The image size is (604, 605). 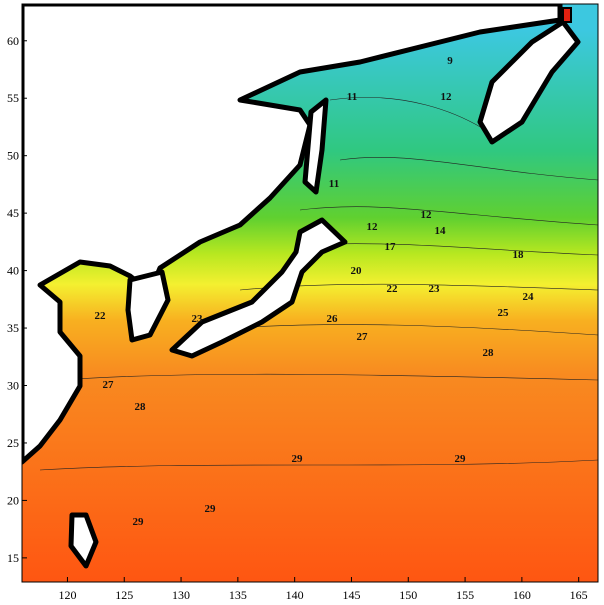 I want to click on contour-label: 26, so click(x=333, y=319).